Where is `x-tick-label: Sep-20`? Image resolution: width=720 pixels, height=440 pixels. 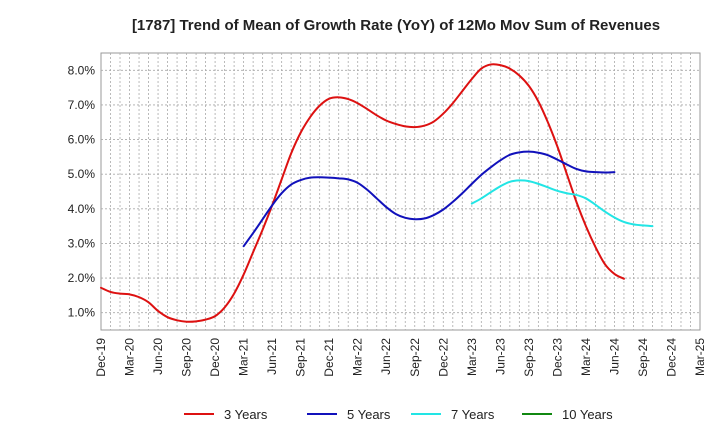 x-tick-label: Sep-20 is located at coordinates (187, 357).